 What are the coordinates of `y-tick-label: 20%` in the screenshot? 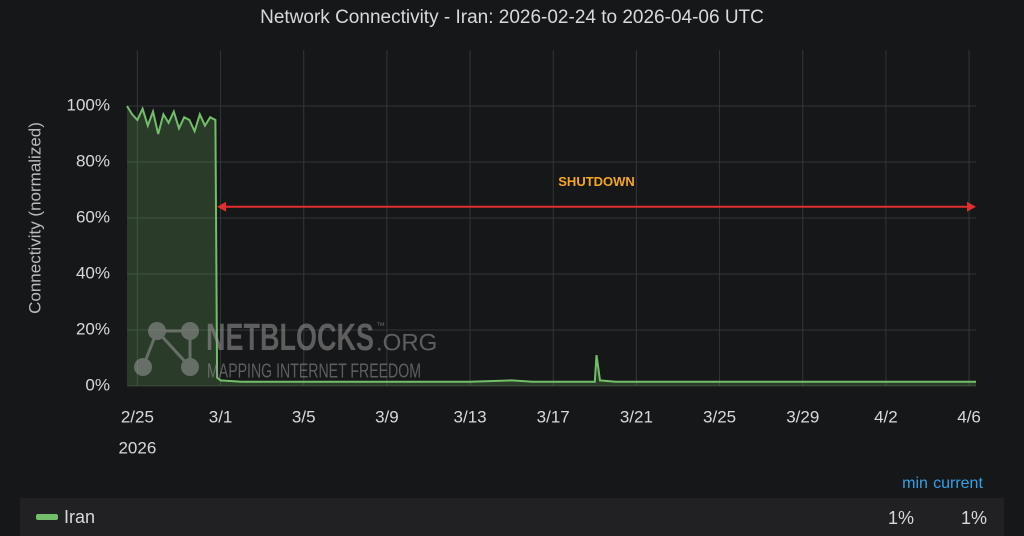 It's located at (93, 328).